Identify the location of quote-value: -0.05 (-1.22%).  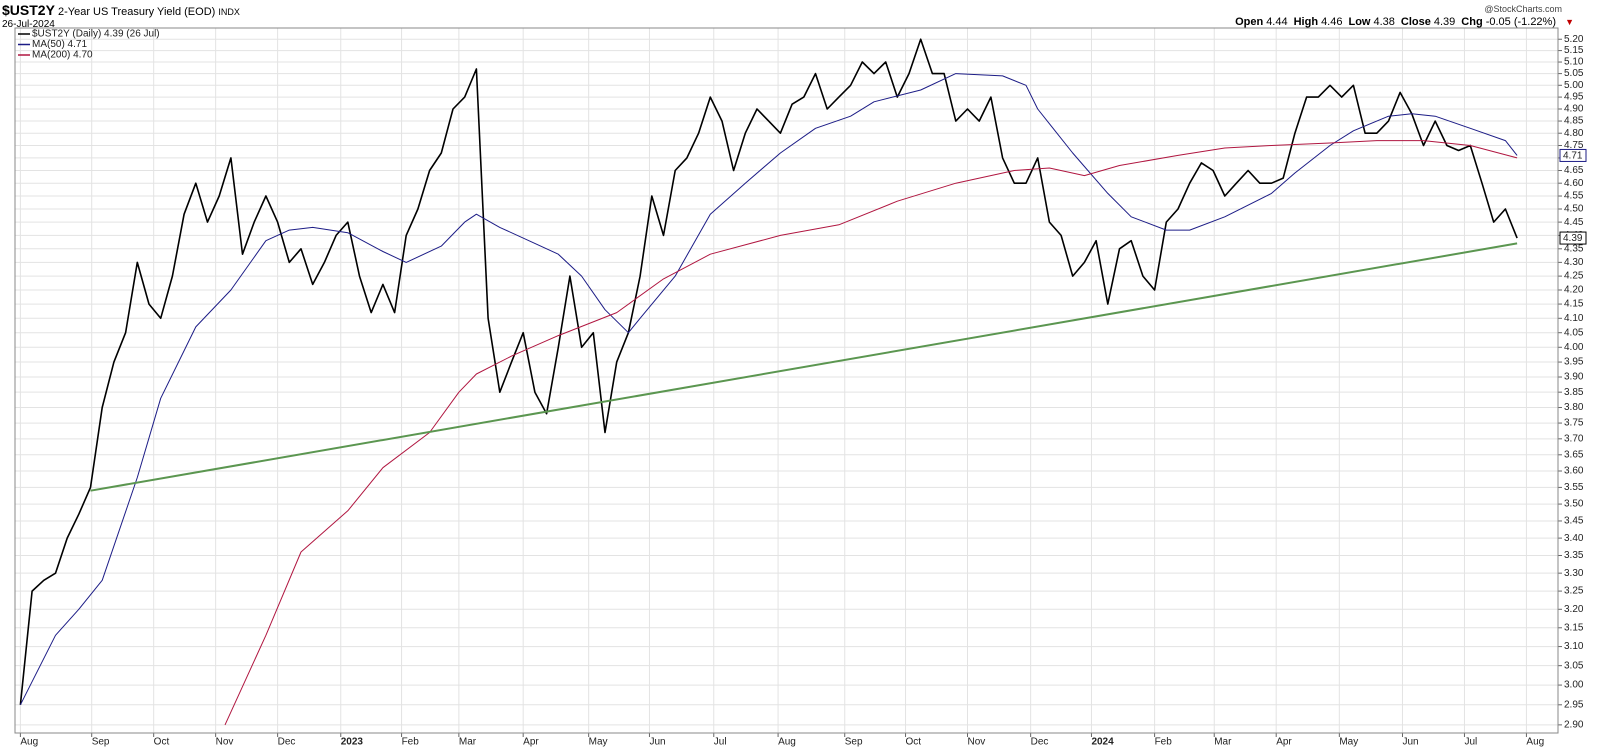
(1520, 22).